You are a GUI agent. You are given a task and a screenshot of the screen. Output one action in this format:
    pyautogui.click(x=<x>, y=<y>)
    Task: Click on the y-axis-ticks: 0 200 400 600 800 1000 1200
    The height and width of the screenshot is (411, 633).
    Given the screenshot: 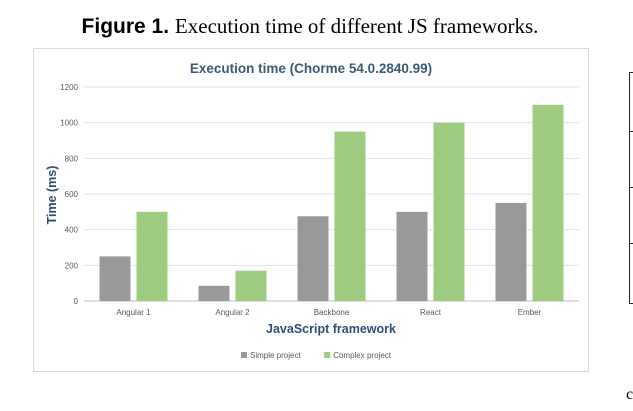 What is the action you would take?
    pyautogui.click(x=69, y=194)
    